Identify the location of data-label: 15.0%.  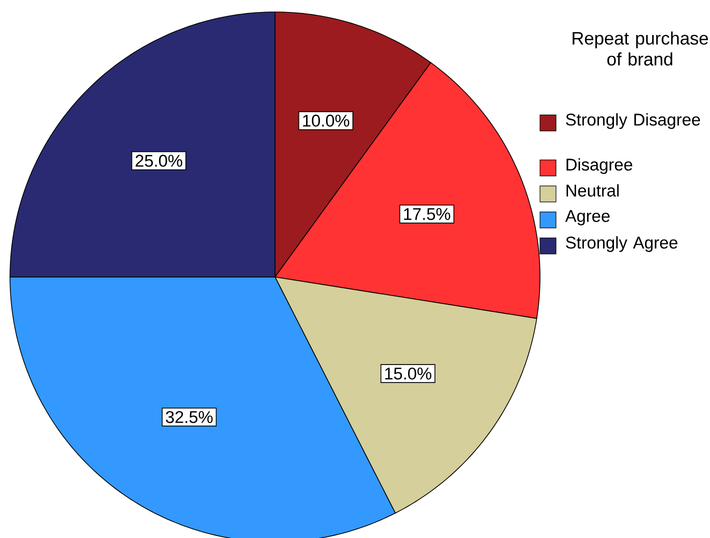
(408, 374).